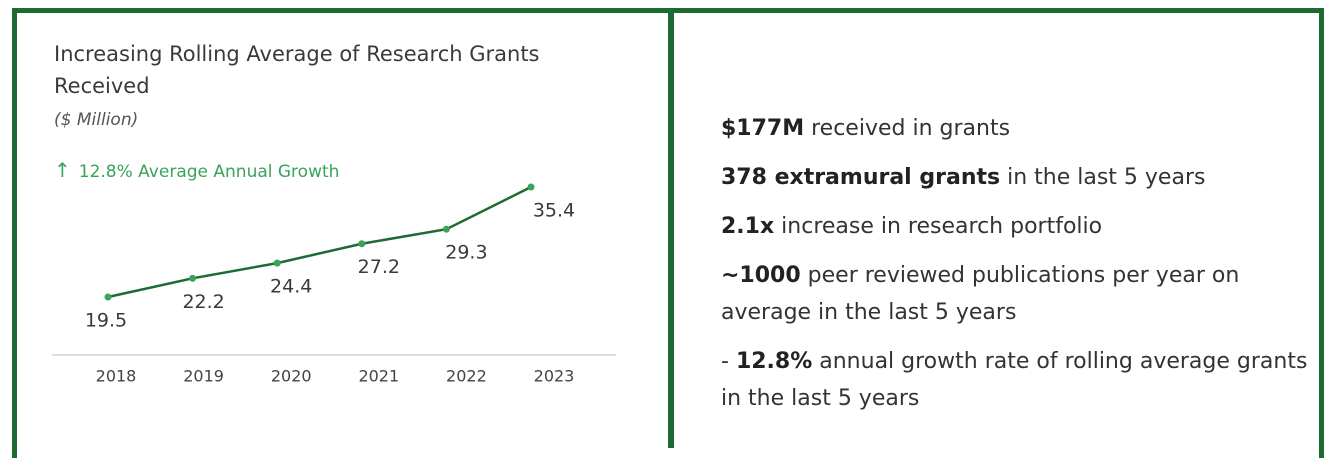 The height and width of the screenshot is (458, 1334). What do you see at coordinates (319, 242) in the screenshot?
I see `data-line` at bounding box center [319, 242].